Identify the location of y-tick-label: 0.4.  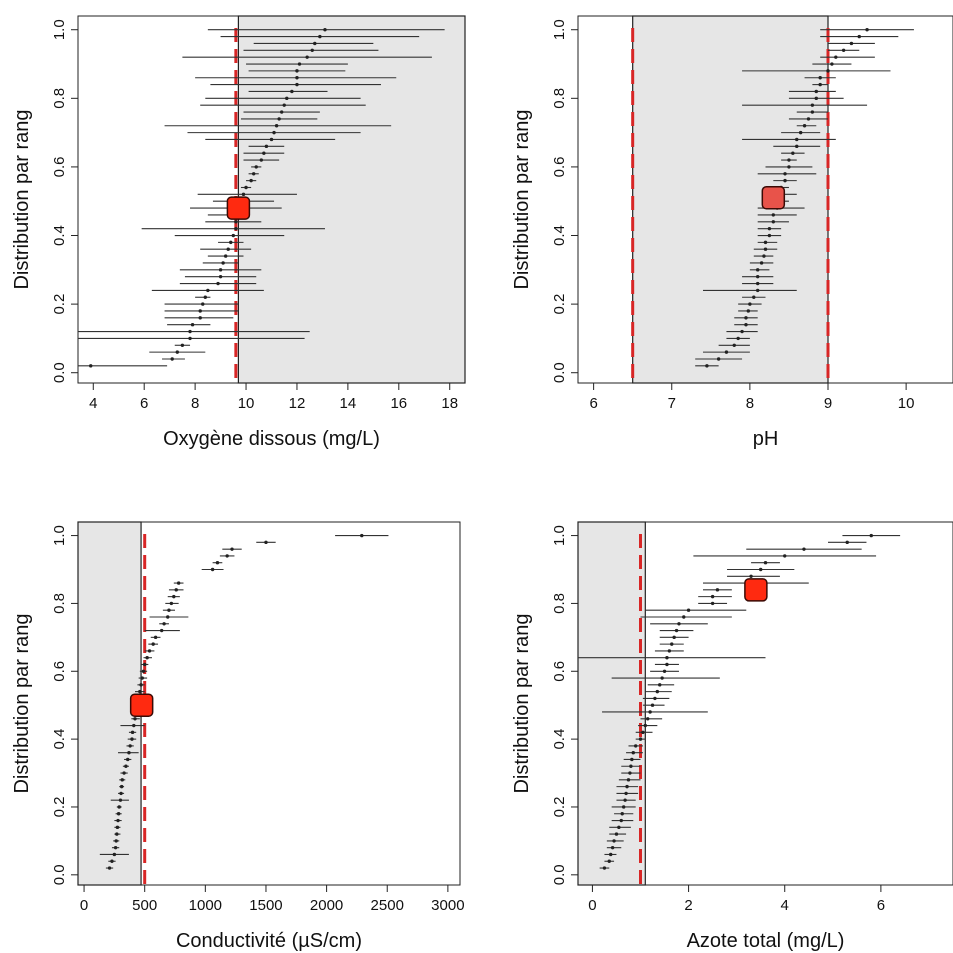
(59, 739).